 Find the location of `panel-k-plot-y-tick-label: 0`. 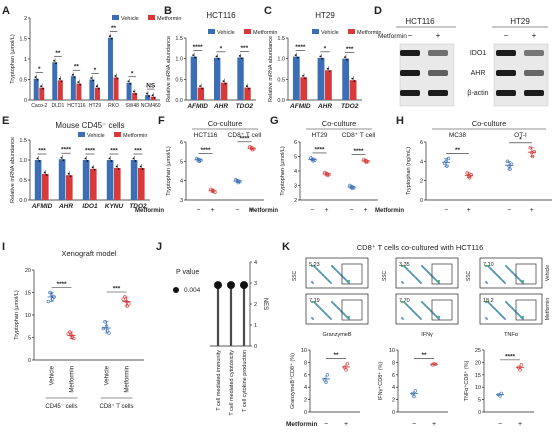

panel-k-plot-y-tick-label: 0 is located at coordinates (305, 413).